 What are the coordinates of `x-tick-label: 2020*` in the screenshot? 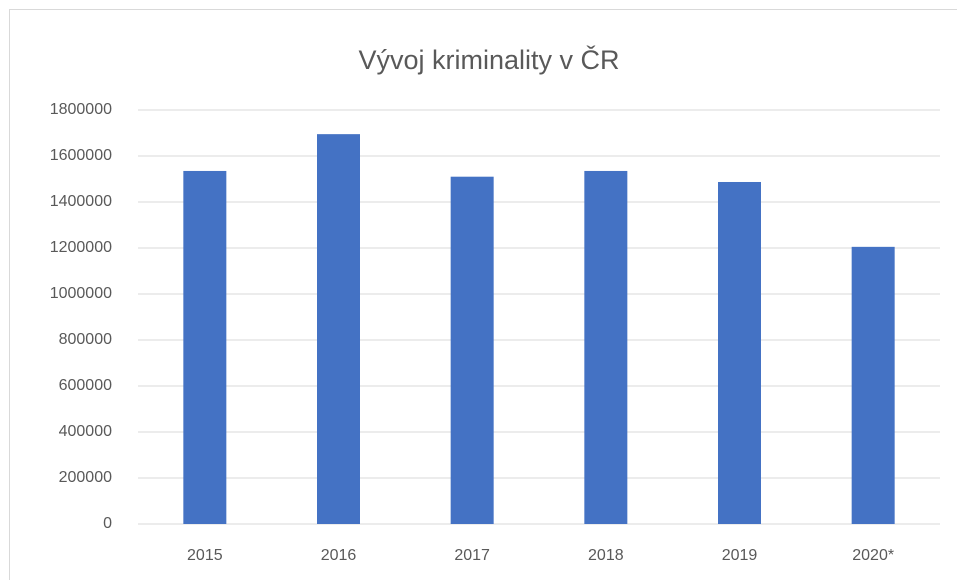 It's located at (873, 555).